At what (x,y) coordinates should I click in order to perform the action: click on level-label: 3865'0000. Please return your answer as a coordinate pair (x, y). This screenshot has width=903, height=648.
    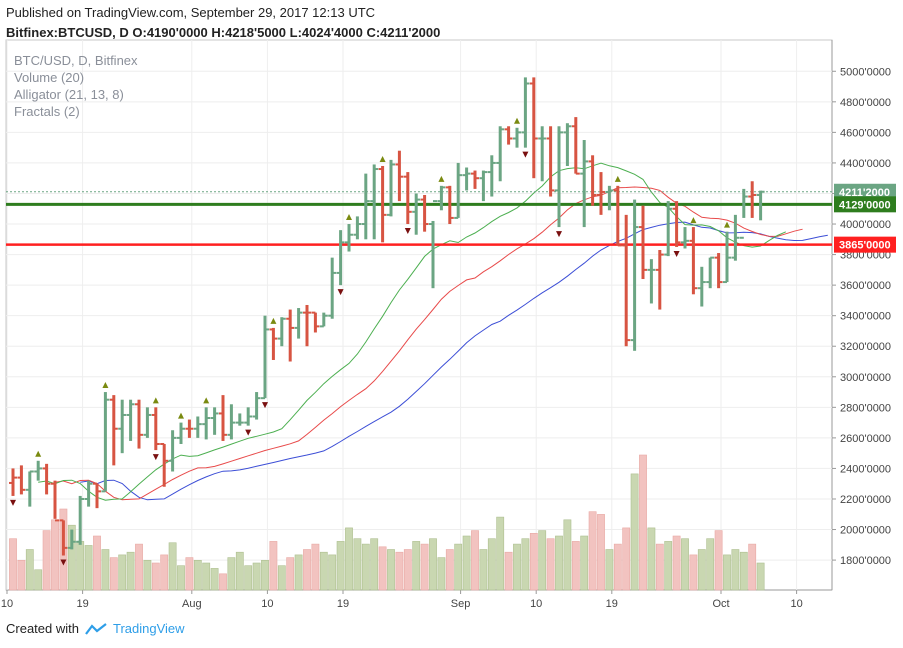
    Looking at the image, I should click on (865, 246).